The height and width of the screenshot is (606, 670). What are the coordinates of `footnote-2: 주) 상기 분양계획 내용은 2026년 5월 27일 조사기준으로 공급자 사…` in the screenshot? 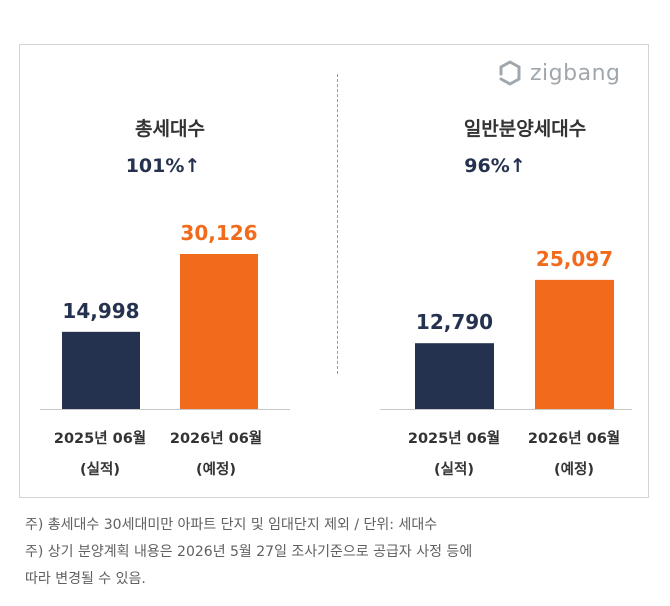 It's located at (249, 552).